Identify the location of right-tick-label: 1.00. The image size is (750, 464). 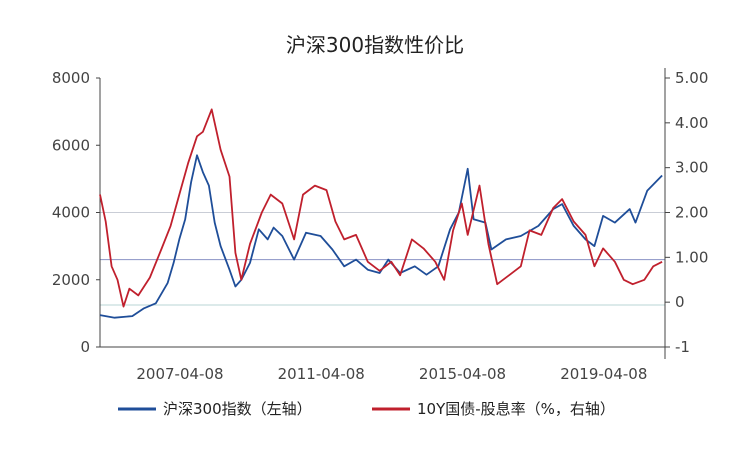
(691, 257).